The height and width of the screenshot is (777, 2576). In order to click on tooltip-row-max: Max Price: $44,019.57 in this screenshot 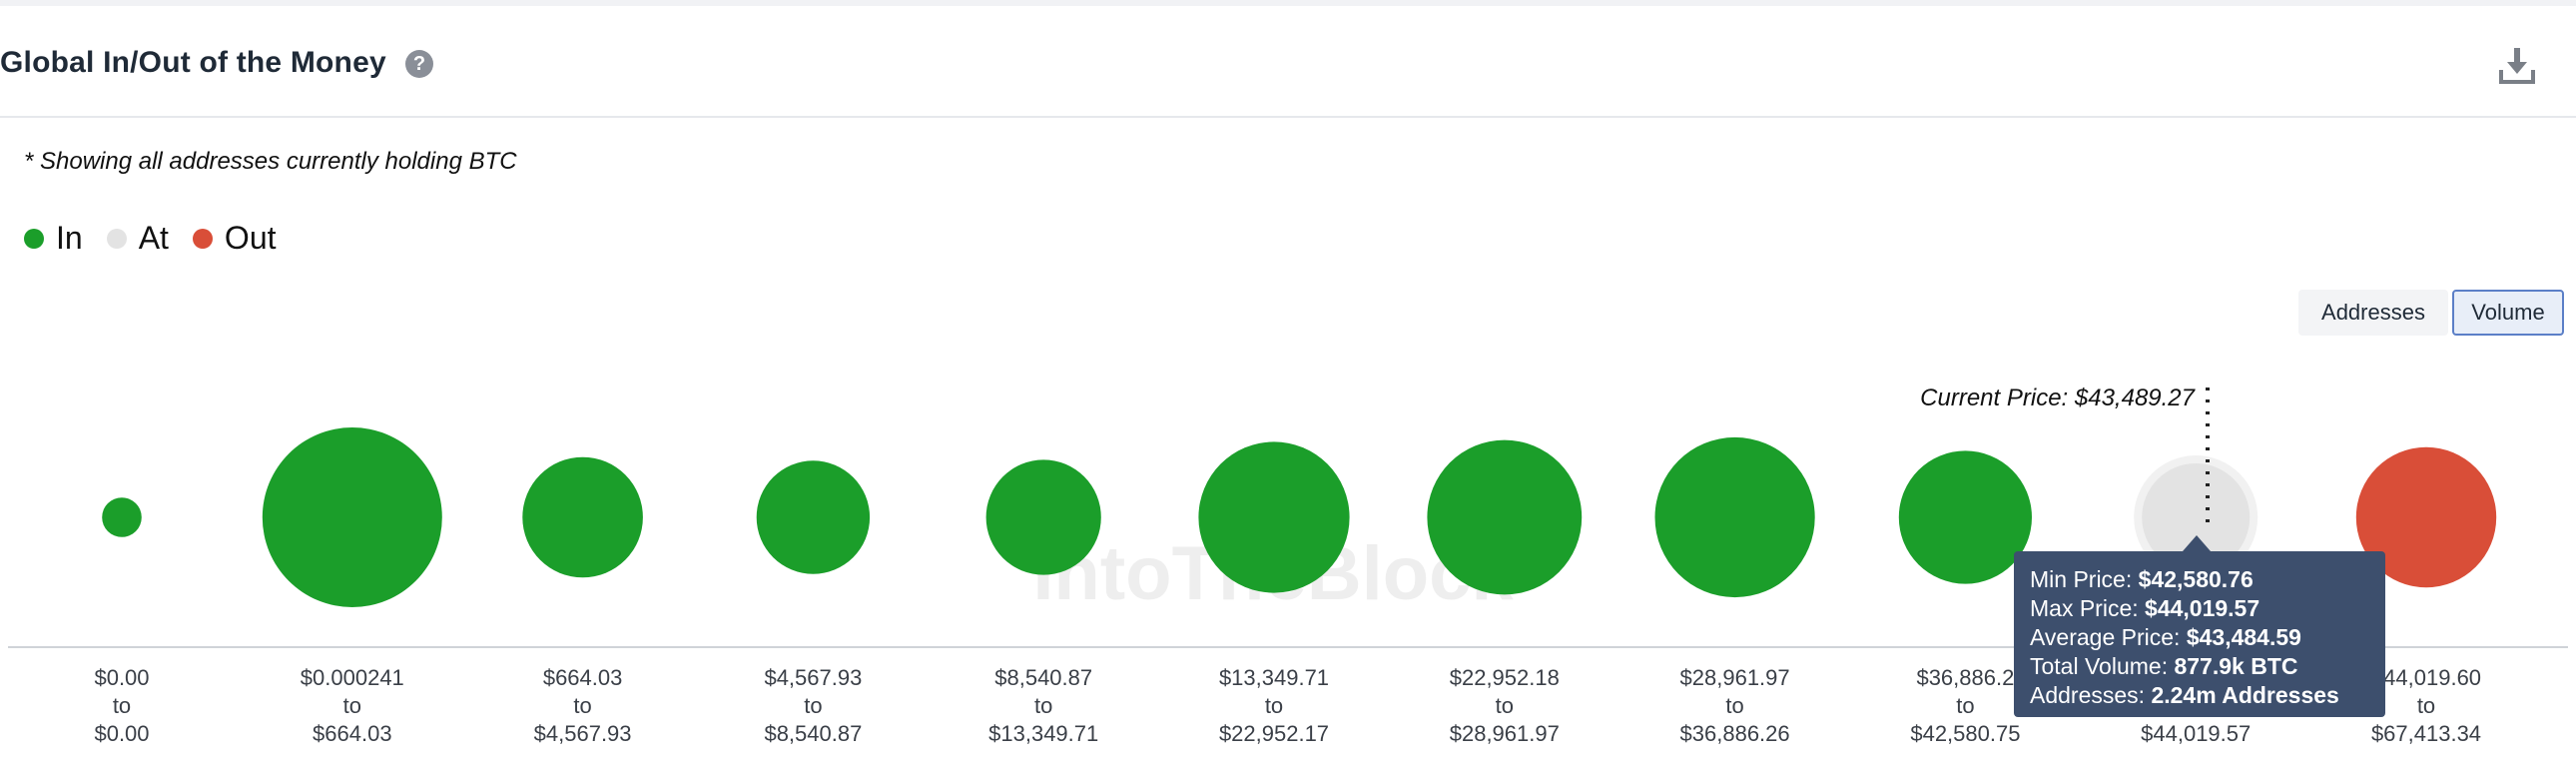, I will do `click(2199, 608)`.